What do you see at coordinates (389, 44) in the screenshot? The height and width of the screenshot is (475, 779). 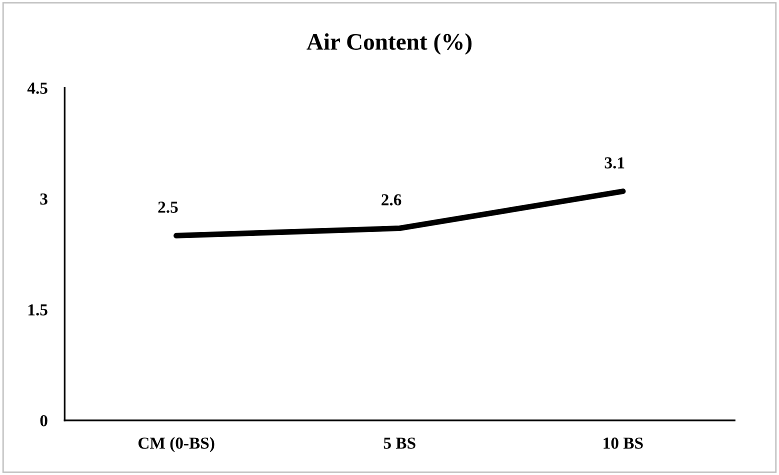 I see `chart-title: Air Content (%)` at bounding box center [389, 44].